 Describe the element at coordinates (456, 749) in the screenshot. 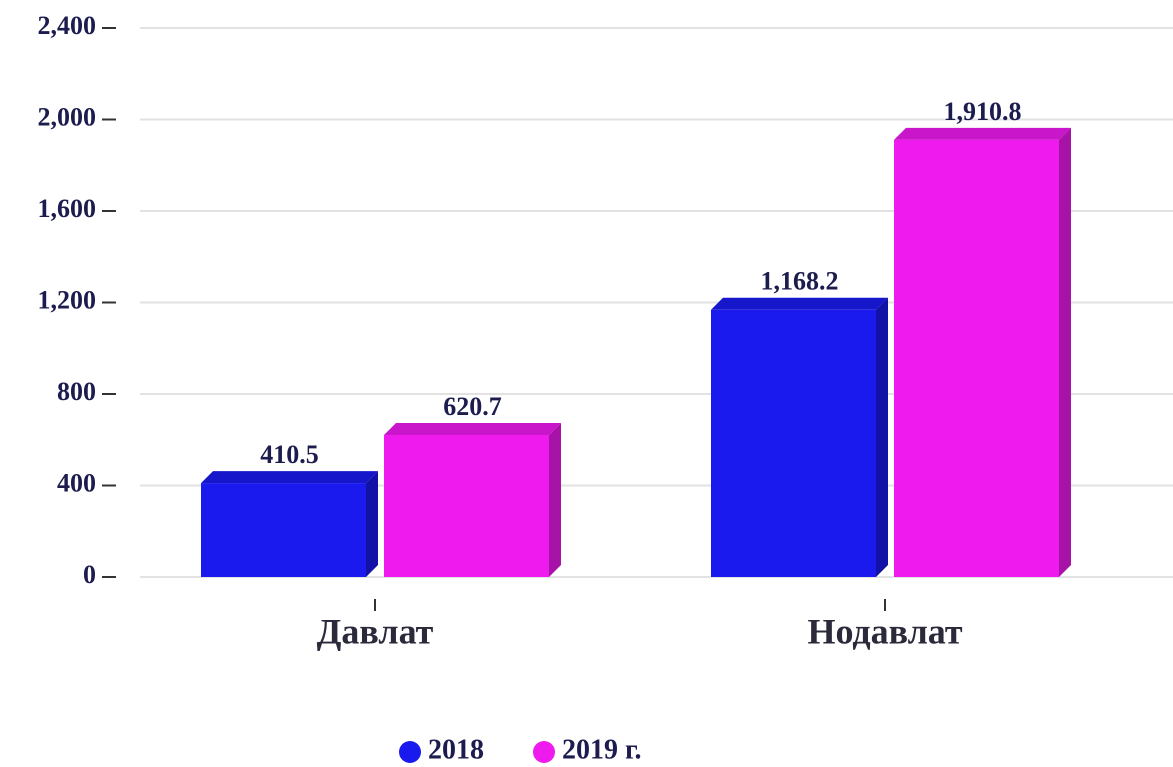

I see `legend-label: 2018` at that location.